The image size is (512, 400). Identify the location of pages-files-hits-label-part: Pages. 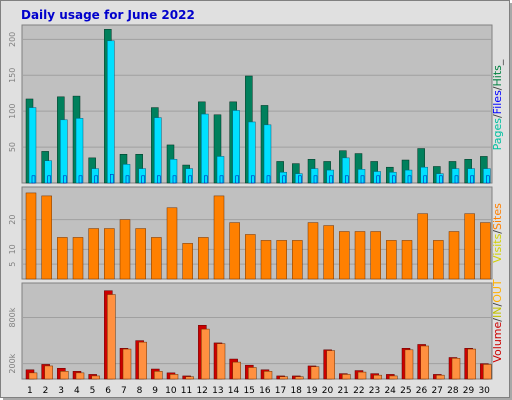
(497, 134).